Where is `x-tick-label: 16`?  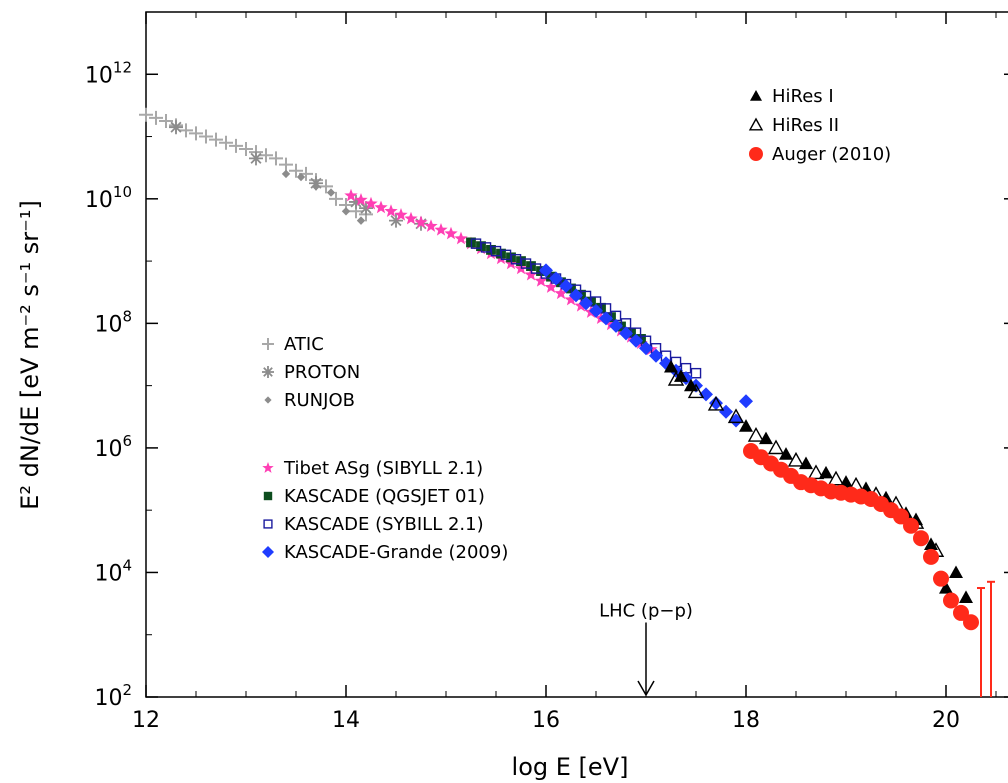
x-tick-label: 16 is located at coordinates (546, 720).